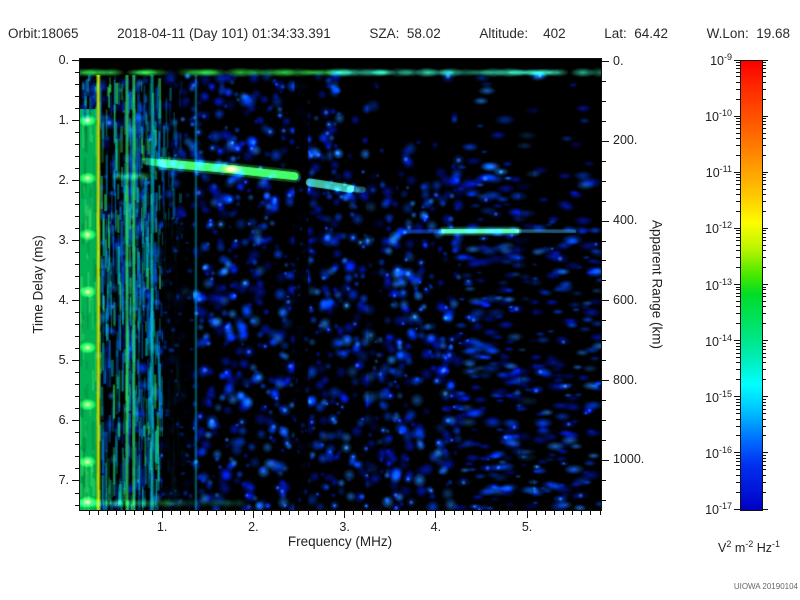 Image resolution: width=800 pixels, height=600 pixels. I want to click on altitude-label: Altitude: 402, so click(522, 33).